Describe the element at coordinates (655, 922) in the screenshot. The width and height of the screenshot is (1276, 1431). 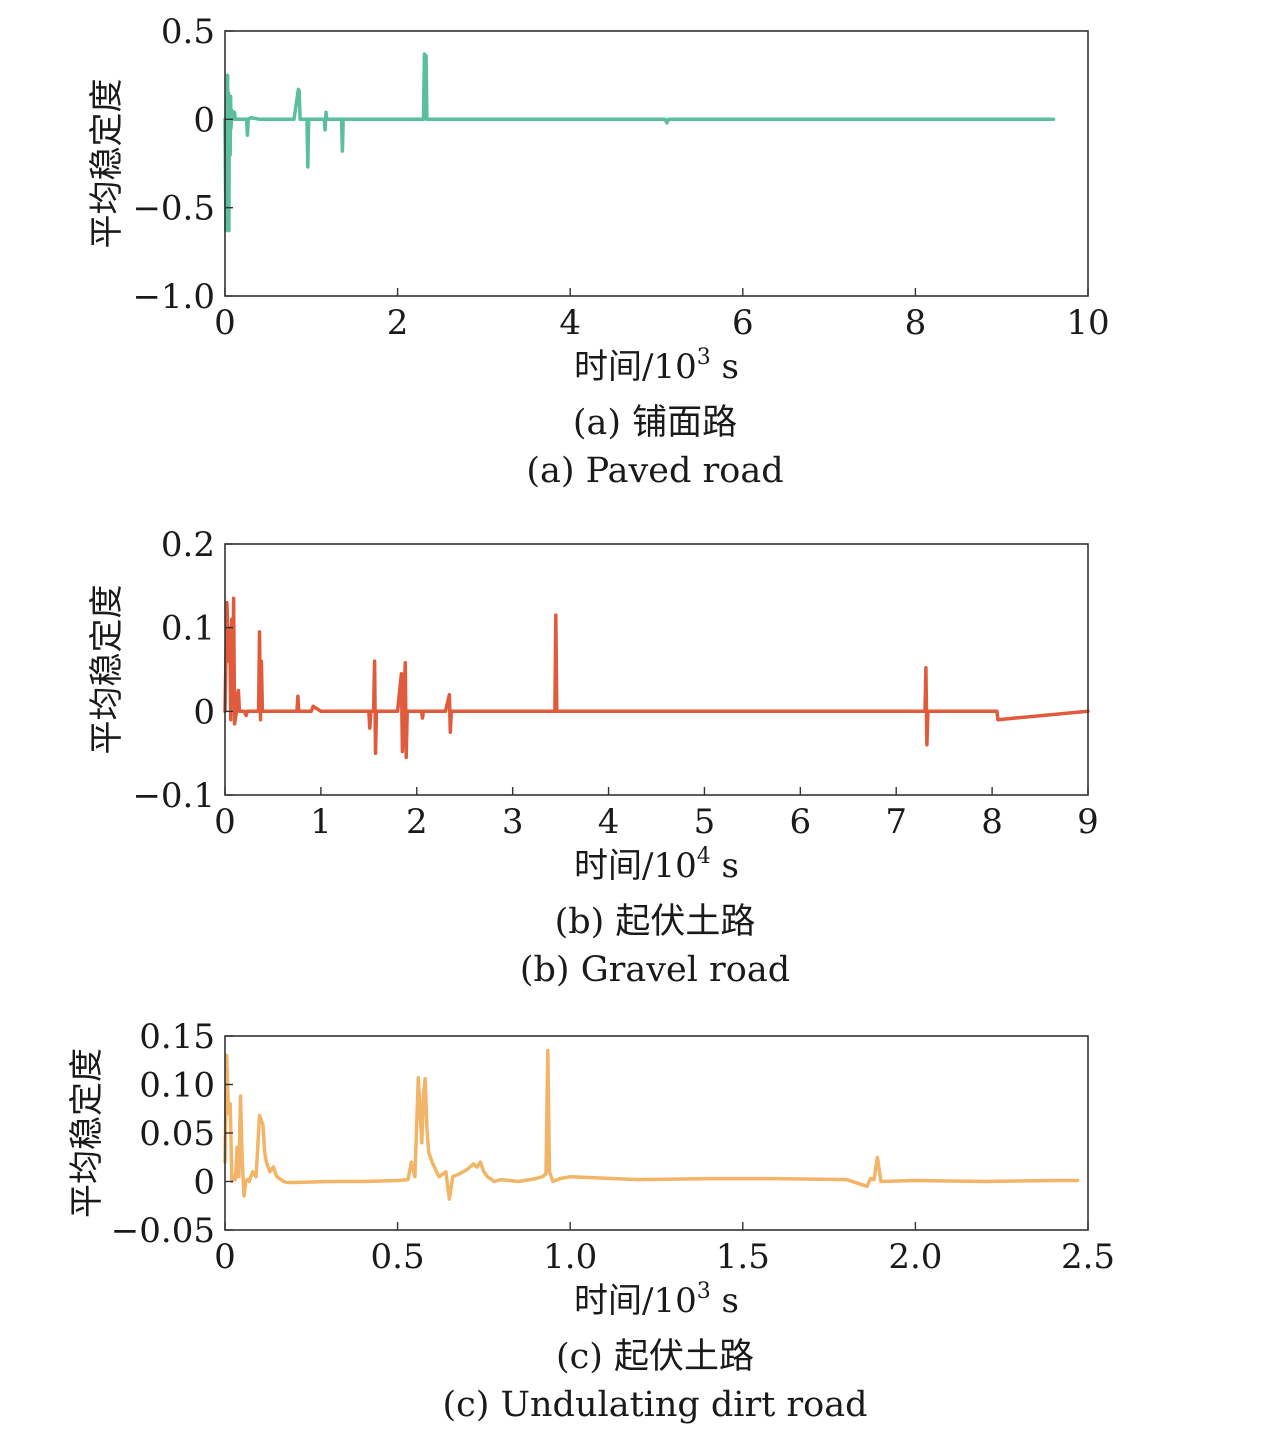
I see `caption-cn: (b) 起伏土路` at that location.